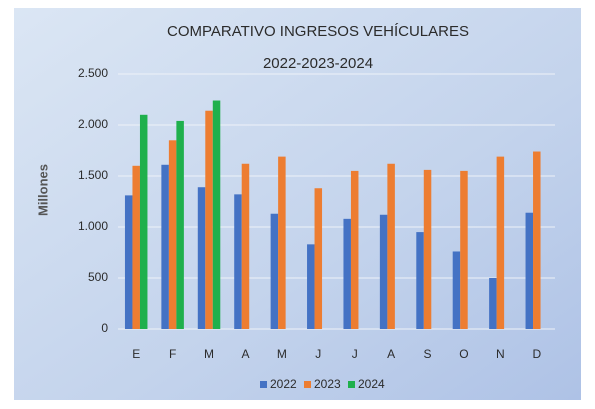  I want to click on y-tick-label: 2.000, so click(93, 124).